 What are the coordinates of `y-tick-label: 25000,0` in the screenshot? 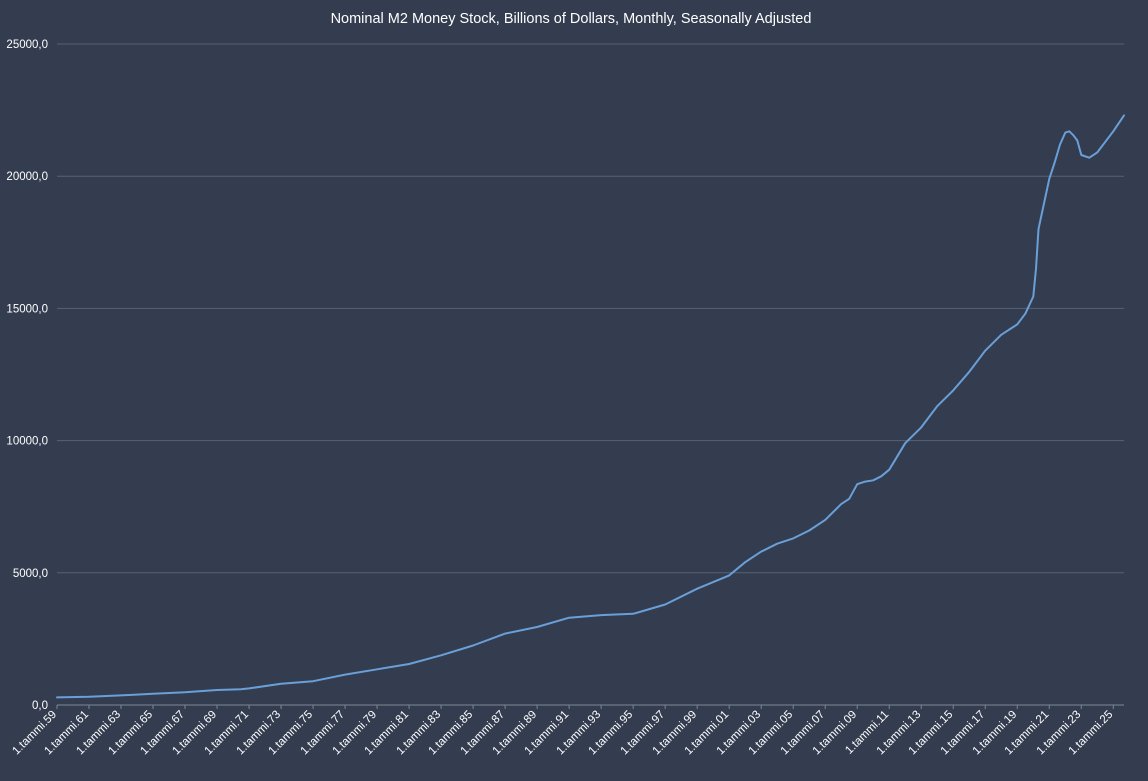 It's located at (27, 45).